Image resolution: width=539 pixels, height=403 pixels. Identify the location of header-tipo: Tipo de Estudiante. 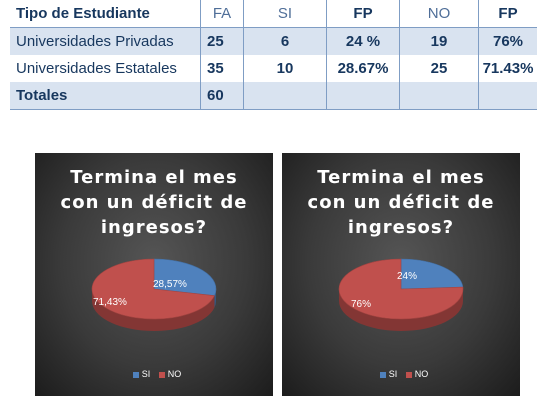
(105, 14).